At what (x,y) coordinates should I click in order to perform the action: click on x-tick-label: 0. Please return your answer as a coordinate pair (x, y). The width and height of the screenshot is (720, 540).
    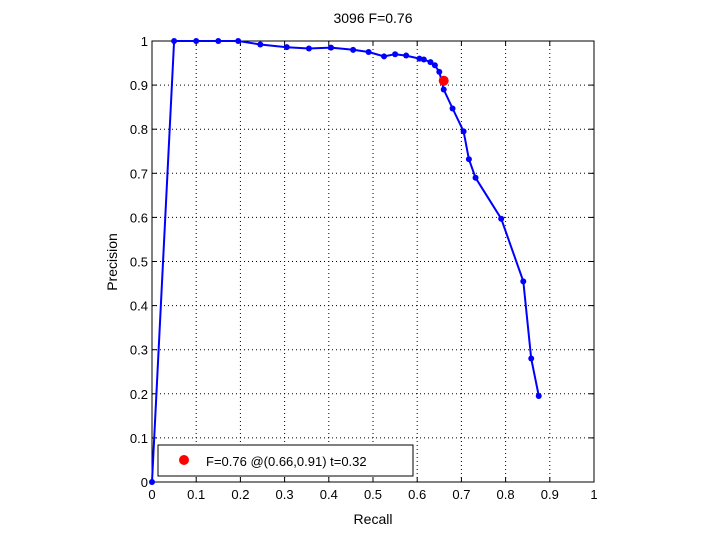
    Looking at the image, I should click on (151, 494).